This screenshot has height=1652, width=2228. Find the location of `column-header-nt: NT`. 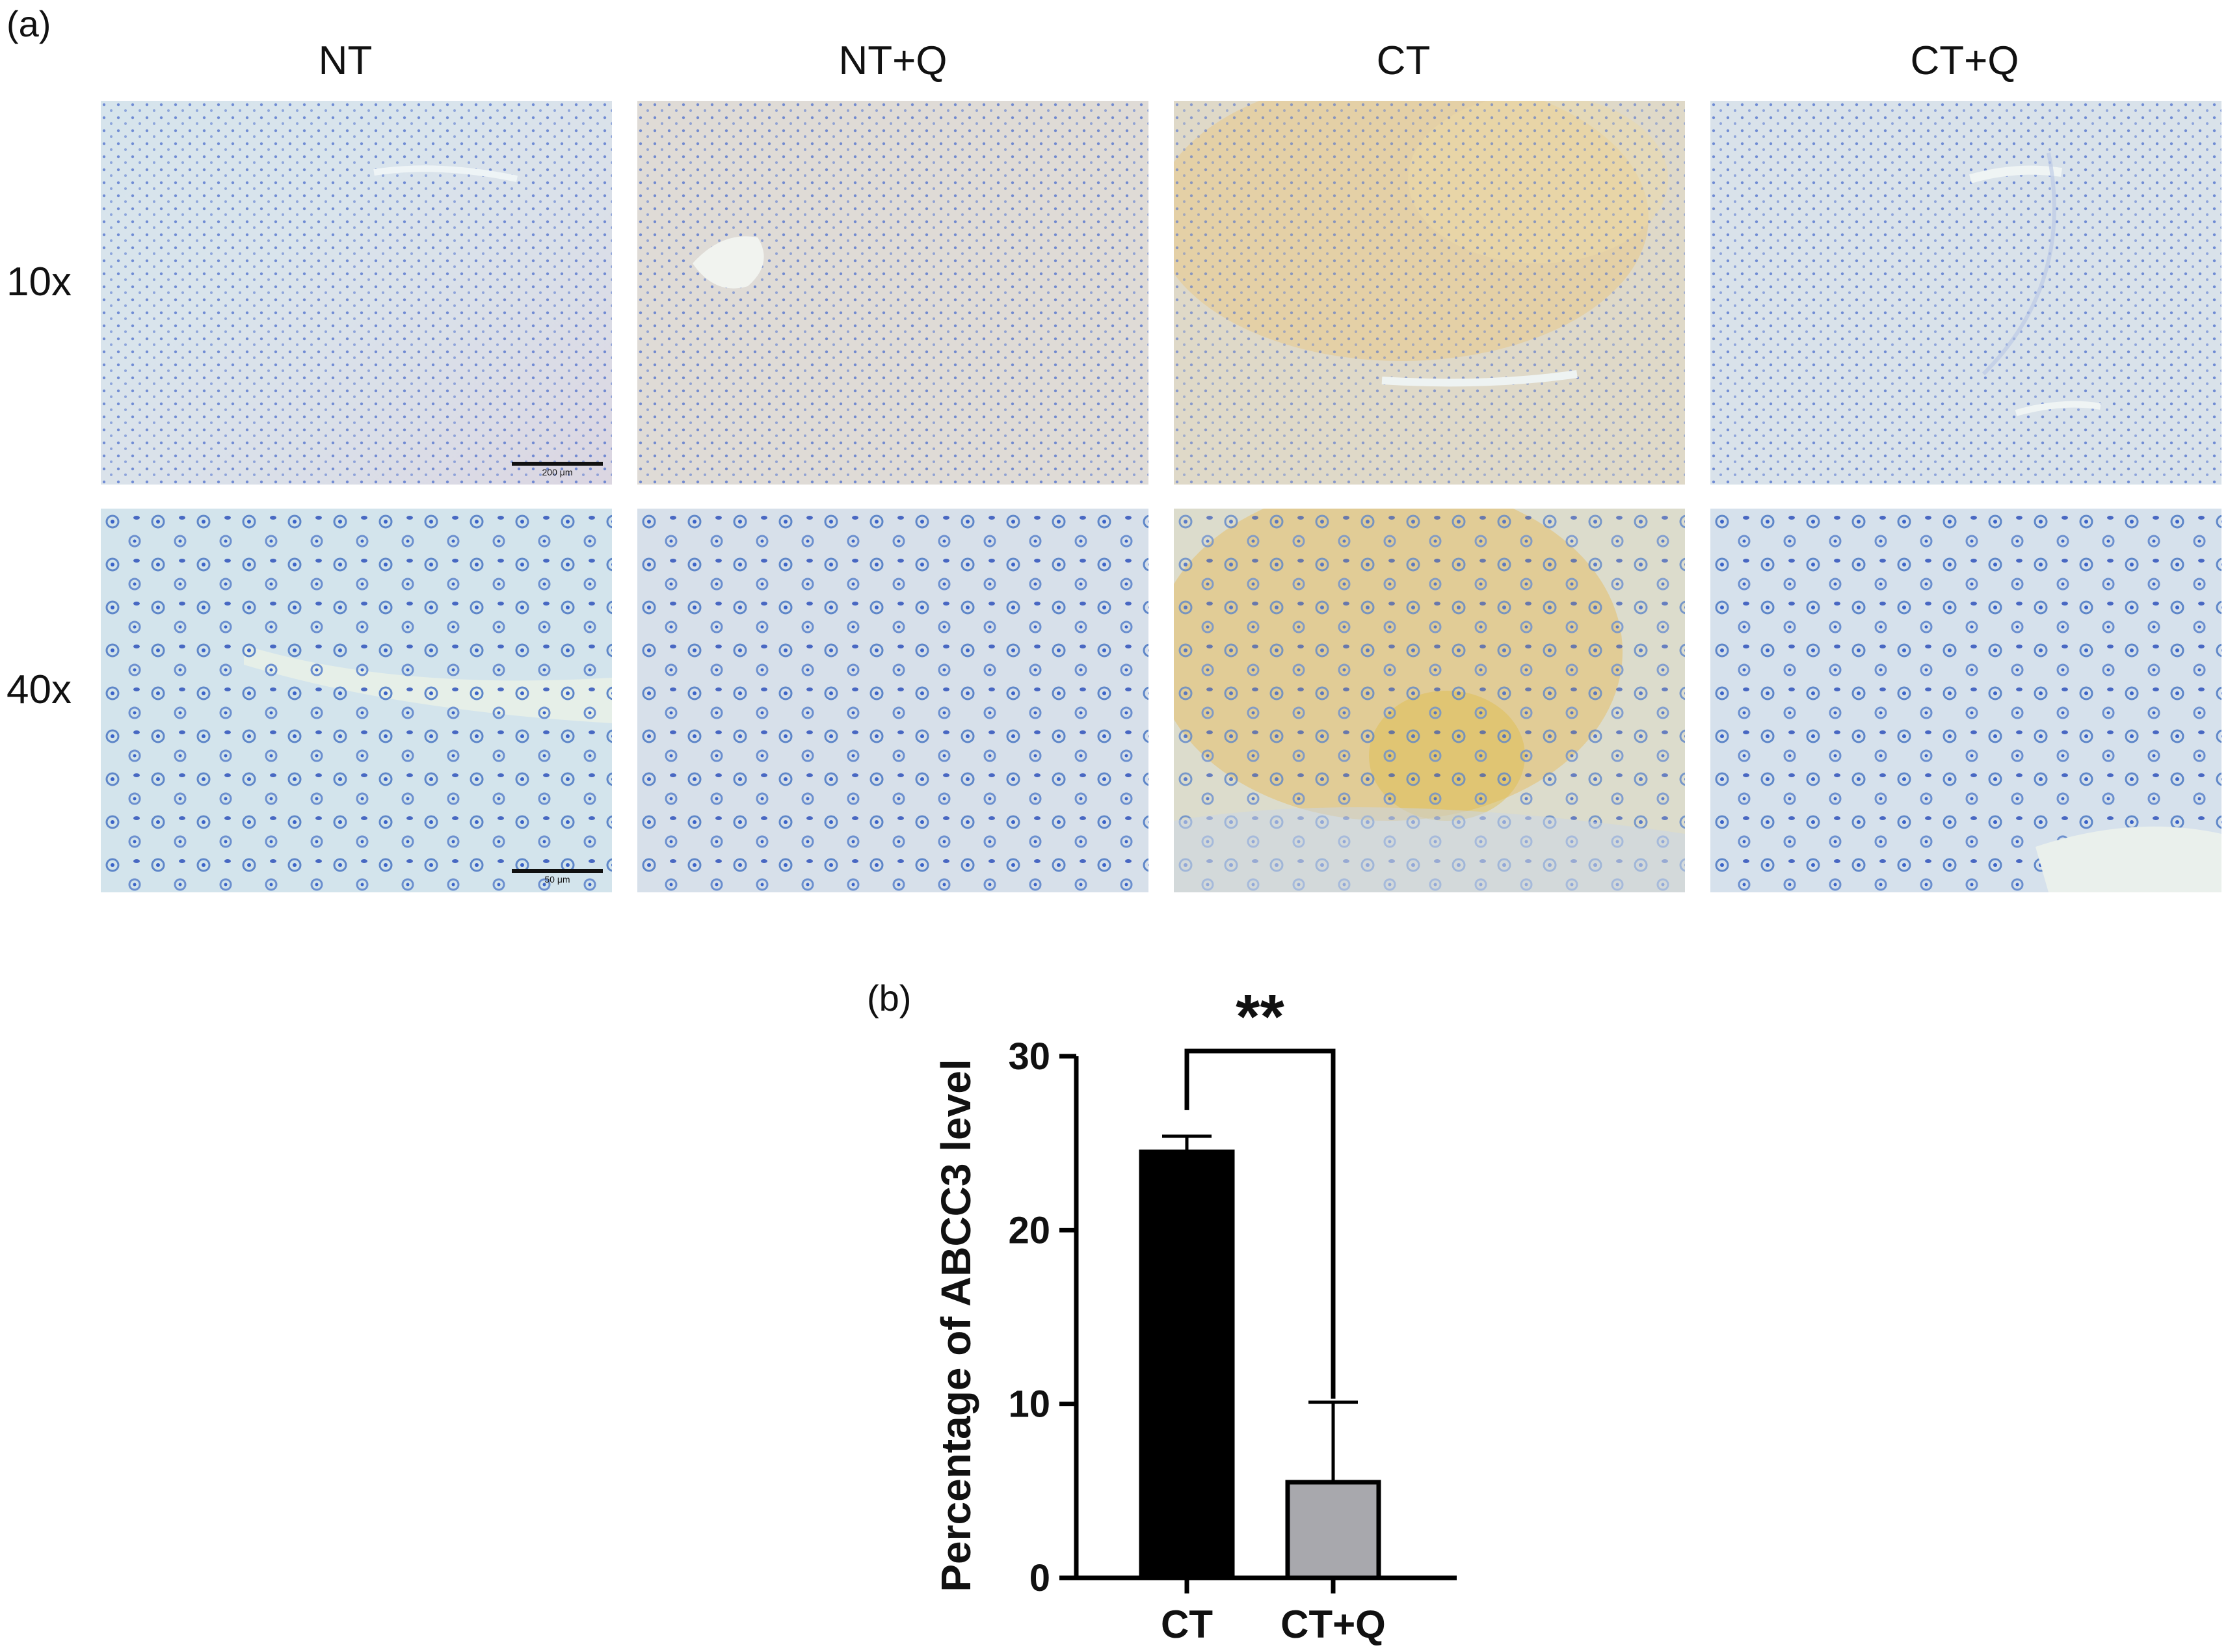

column-header-nt: NT is located at coordinates (345, 60).